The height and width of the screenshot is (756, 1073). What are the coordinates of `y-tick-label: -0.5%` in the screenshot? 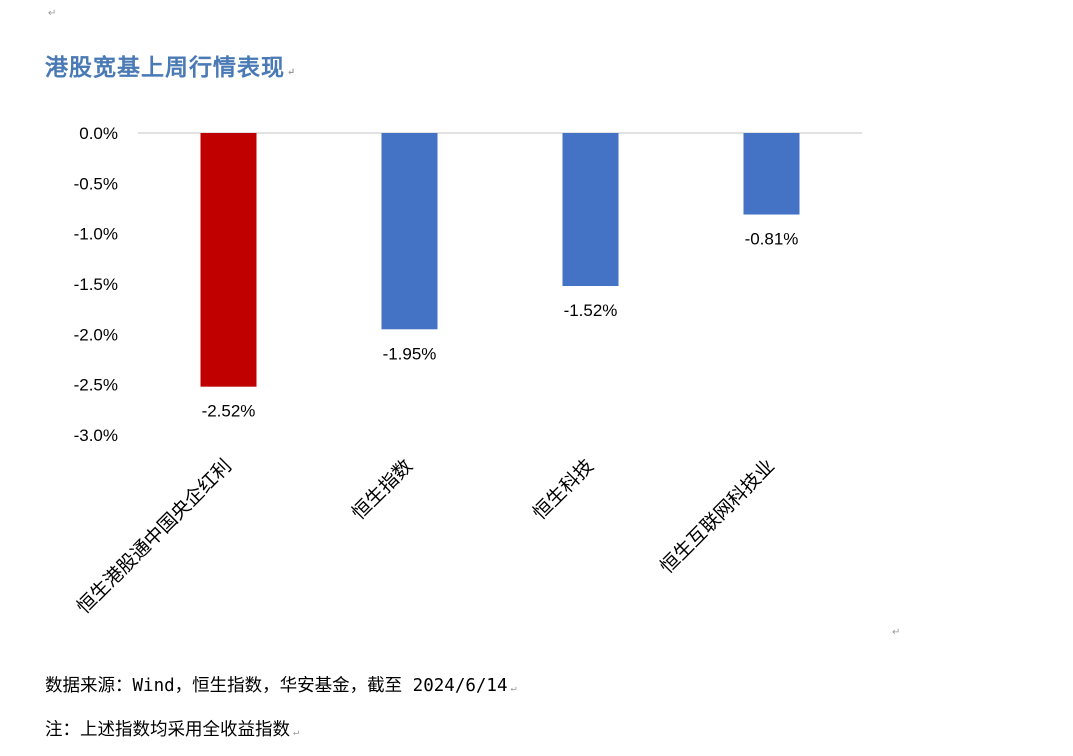 It's located at (96, 183).